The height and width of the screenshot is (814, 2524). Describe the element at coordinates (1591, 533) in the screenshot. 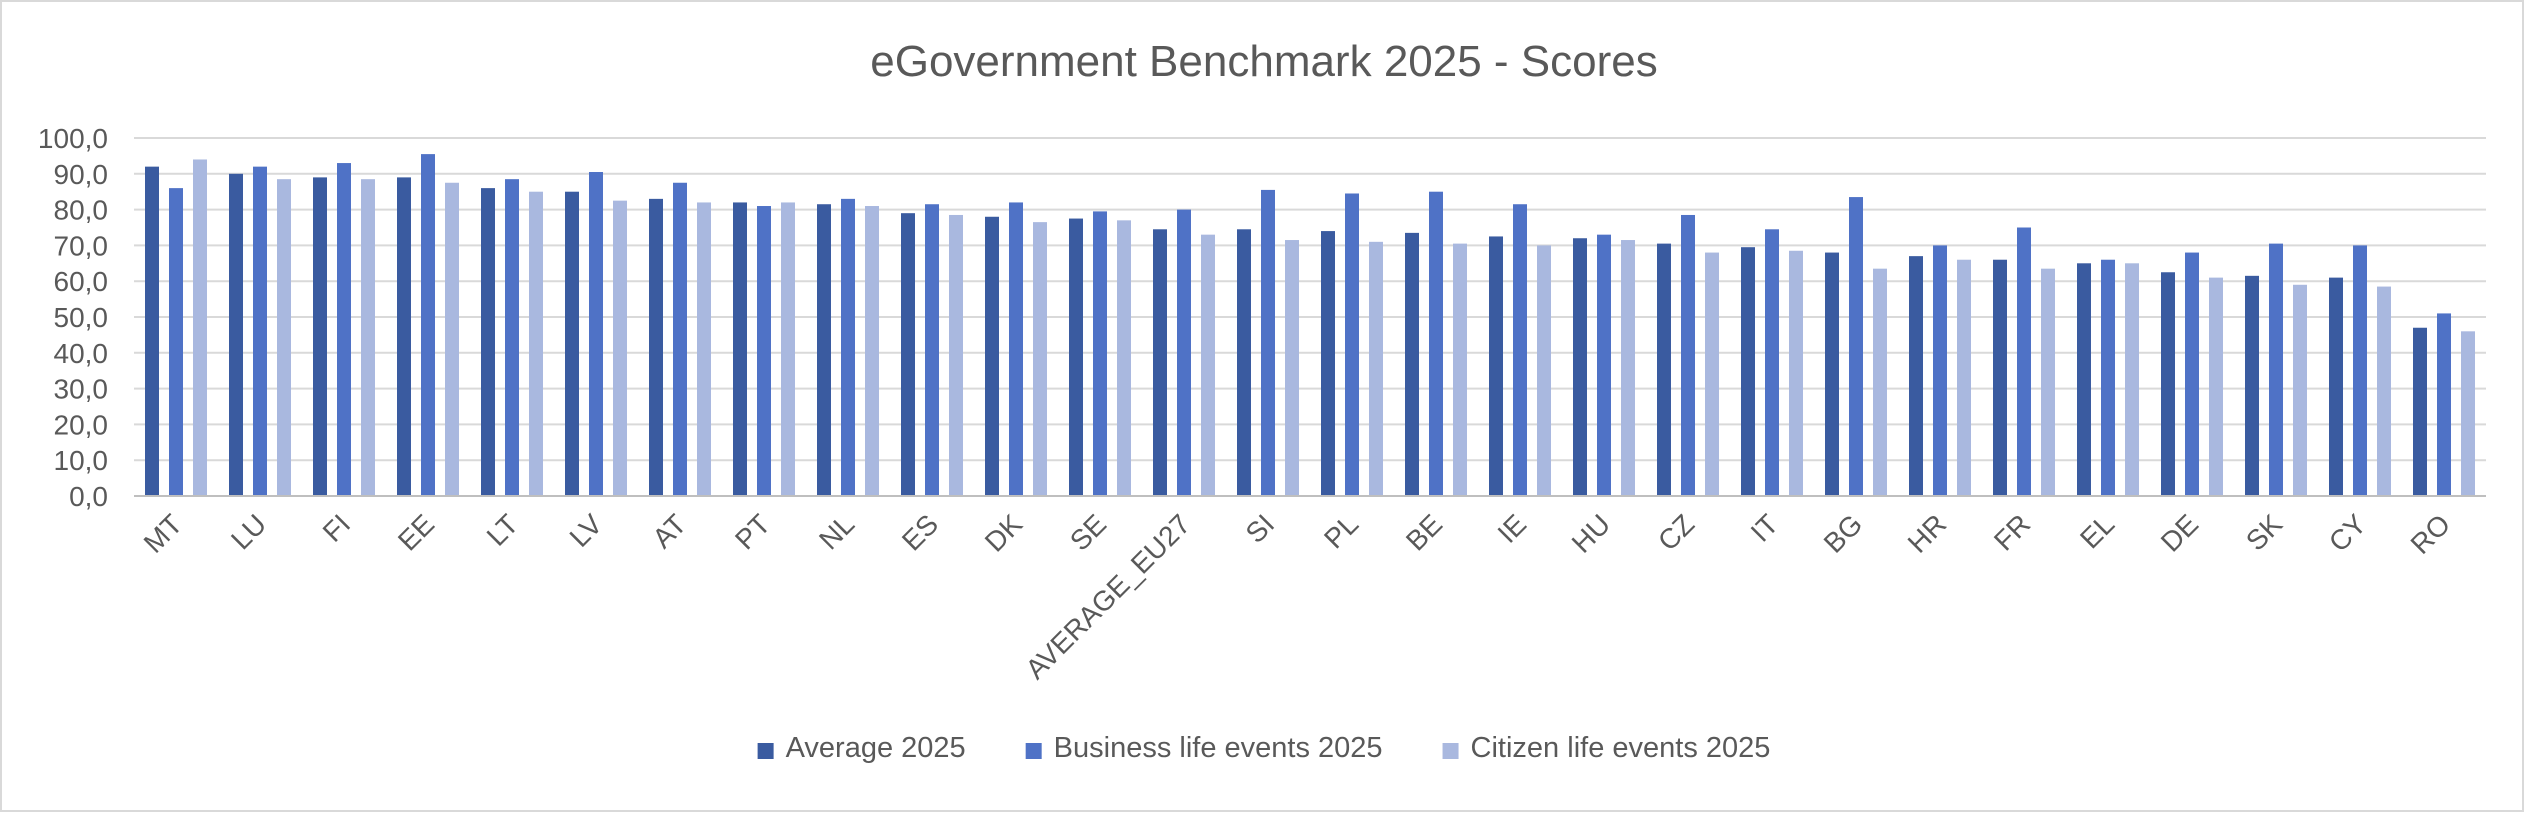

I see `x-tick-label: HU` at that location.